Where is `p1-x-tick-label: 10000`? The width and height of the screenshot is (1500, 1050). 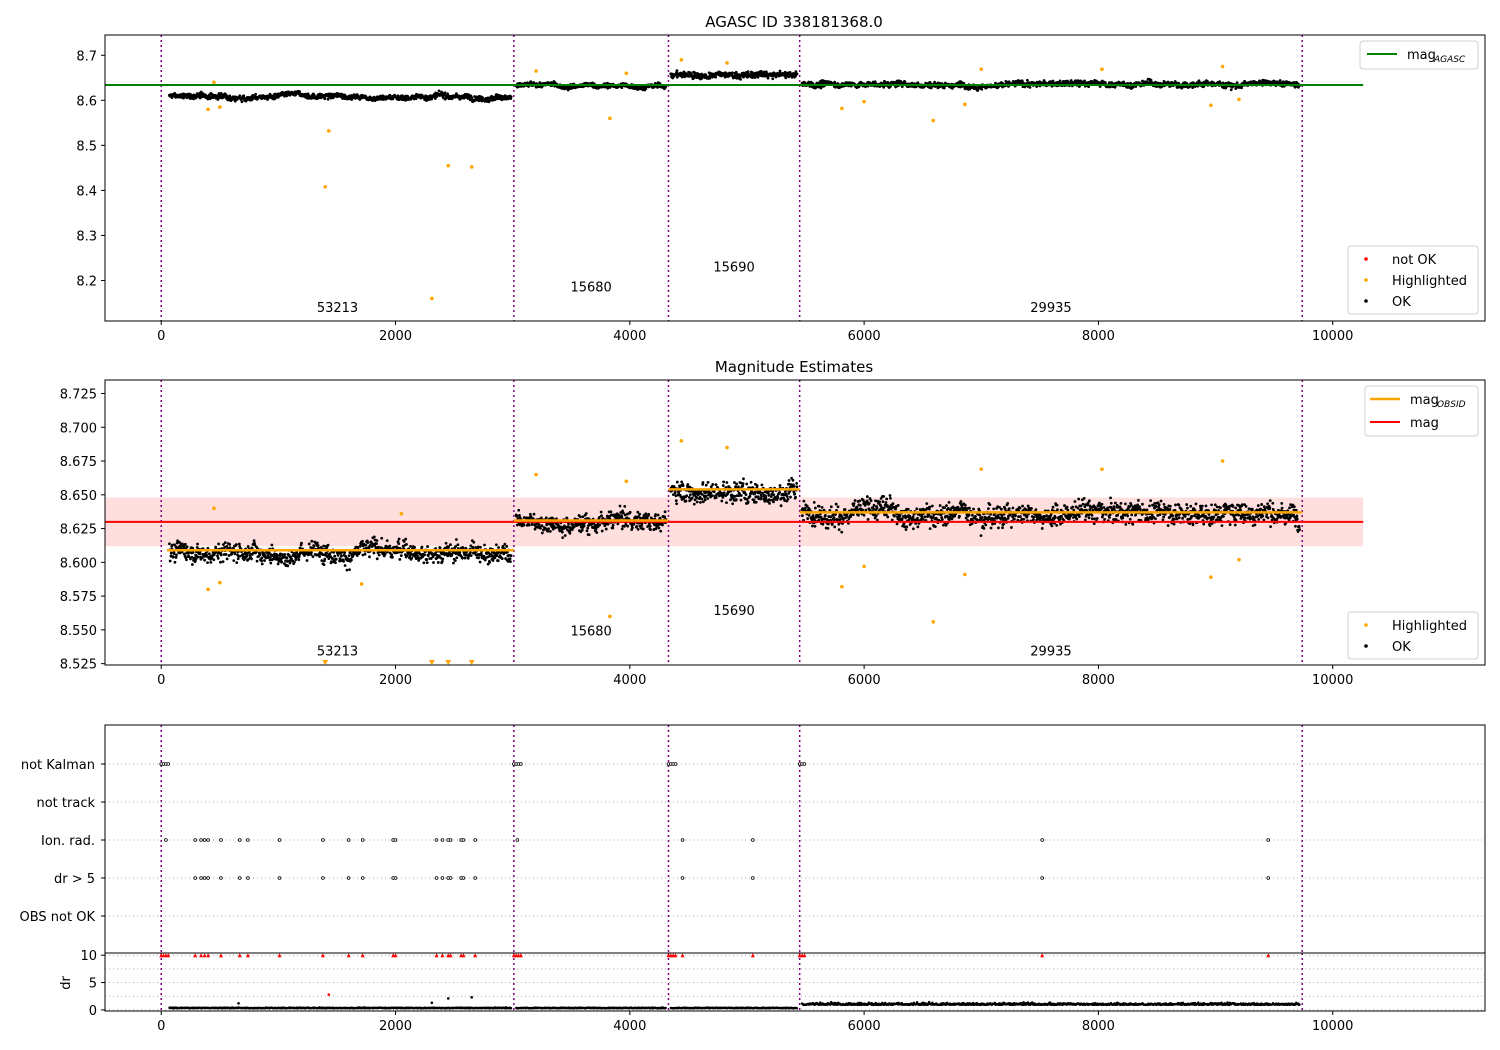 p1-x-tick-label: 10000 is located at coordinates (1332, 336).